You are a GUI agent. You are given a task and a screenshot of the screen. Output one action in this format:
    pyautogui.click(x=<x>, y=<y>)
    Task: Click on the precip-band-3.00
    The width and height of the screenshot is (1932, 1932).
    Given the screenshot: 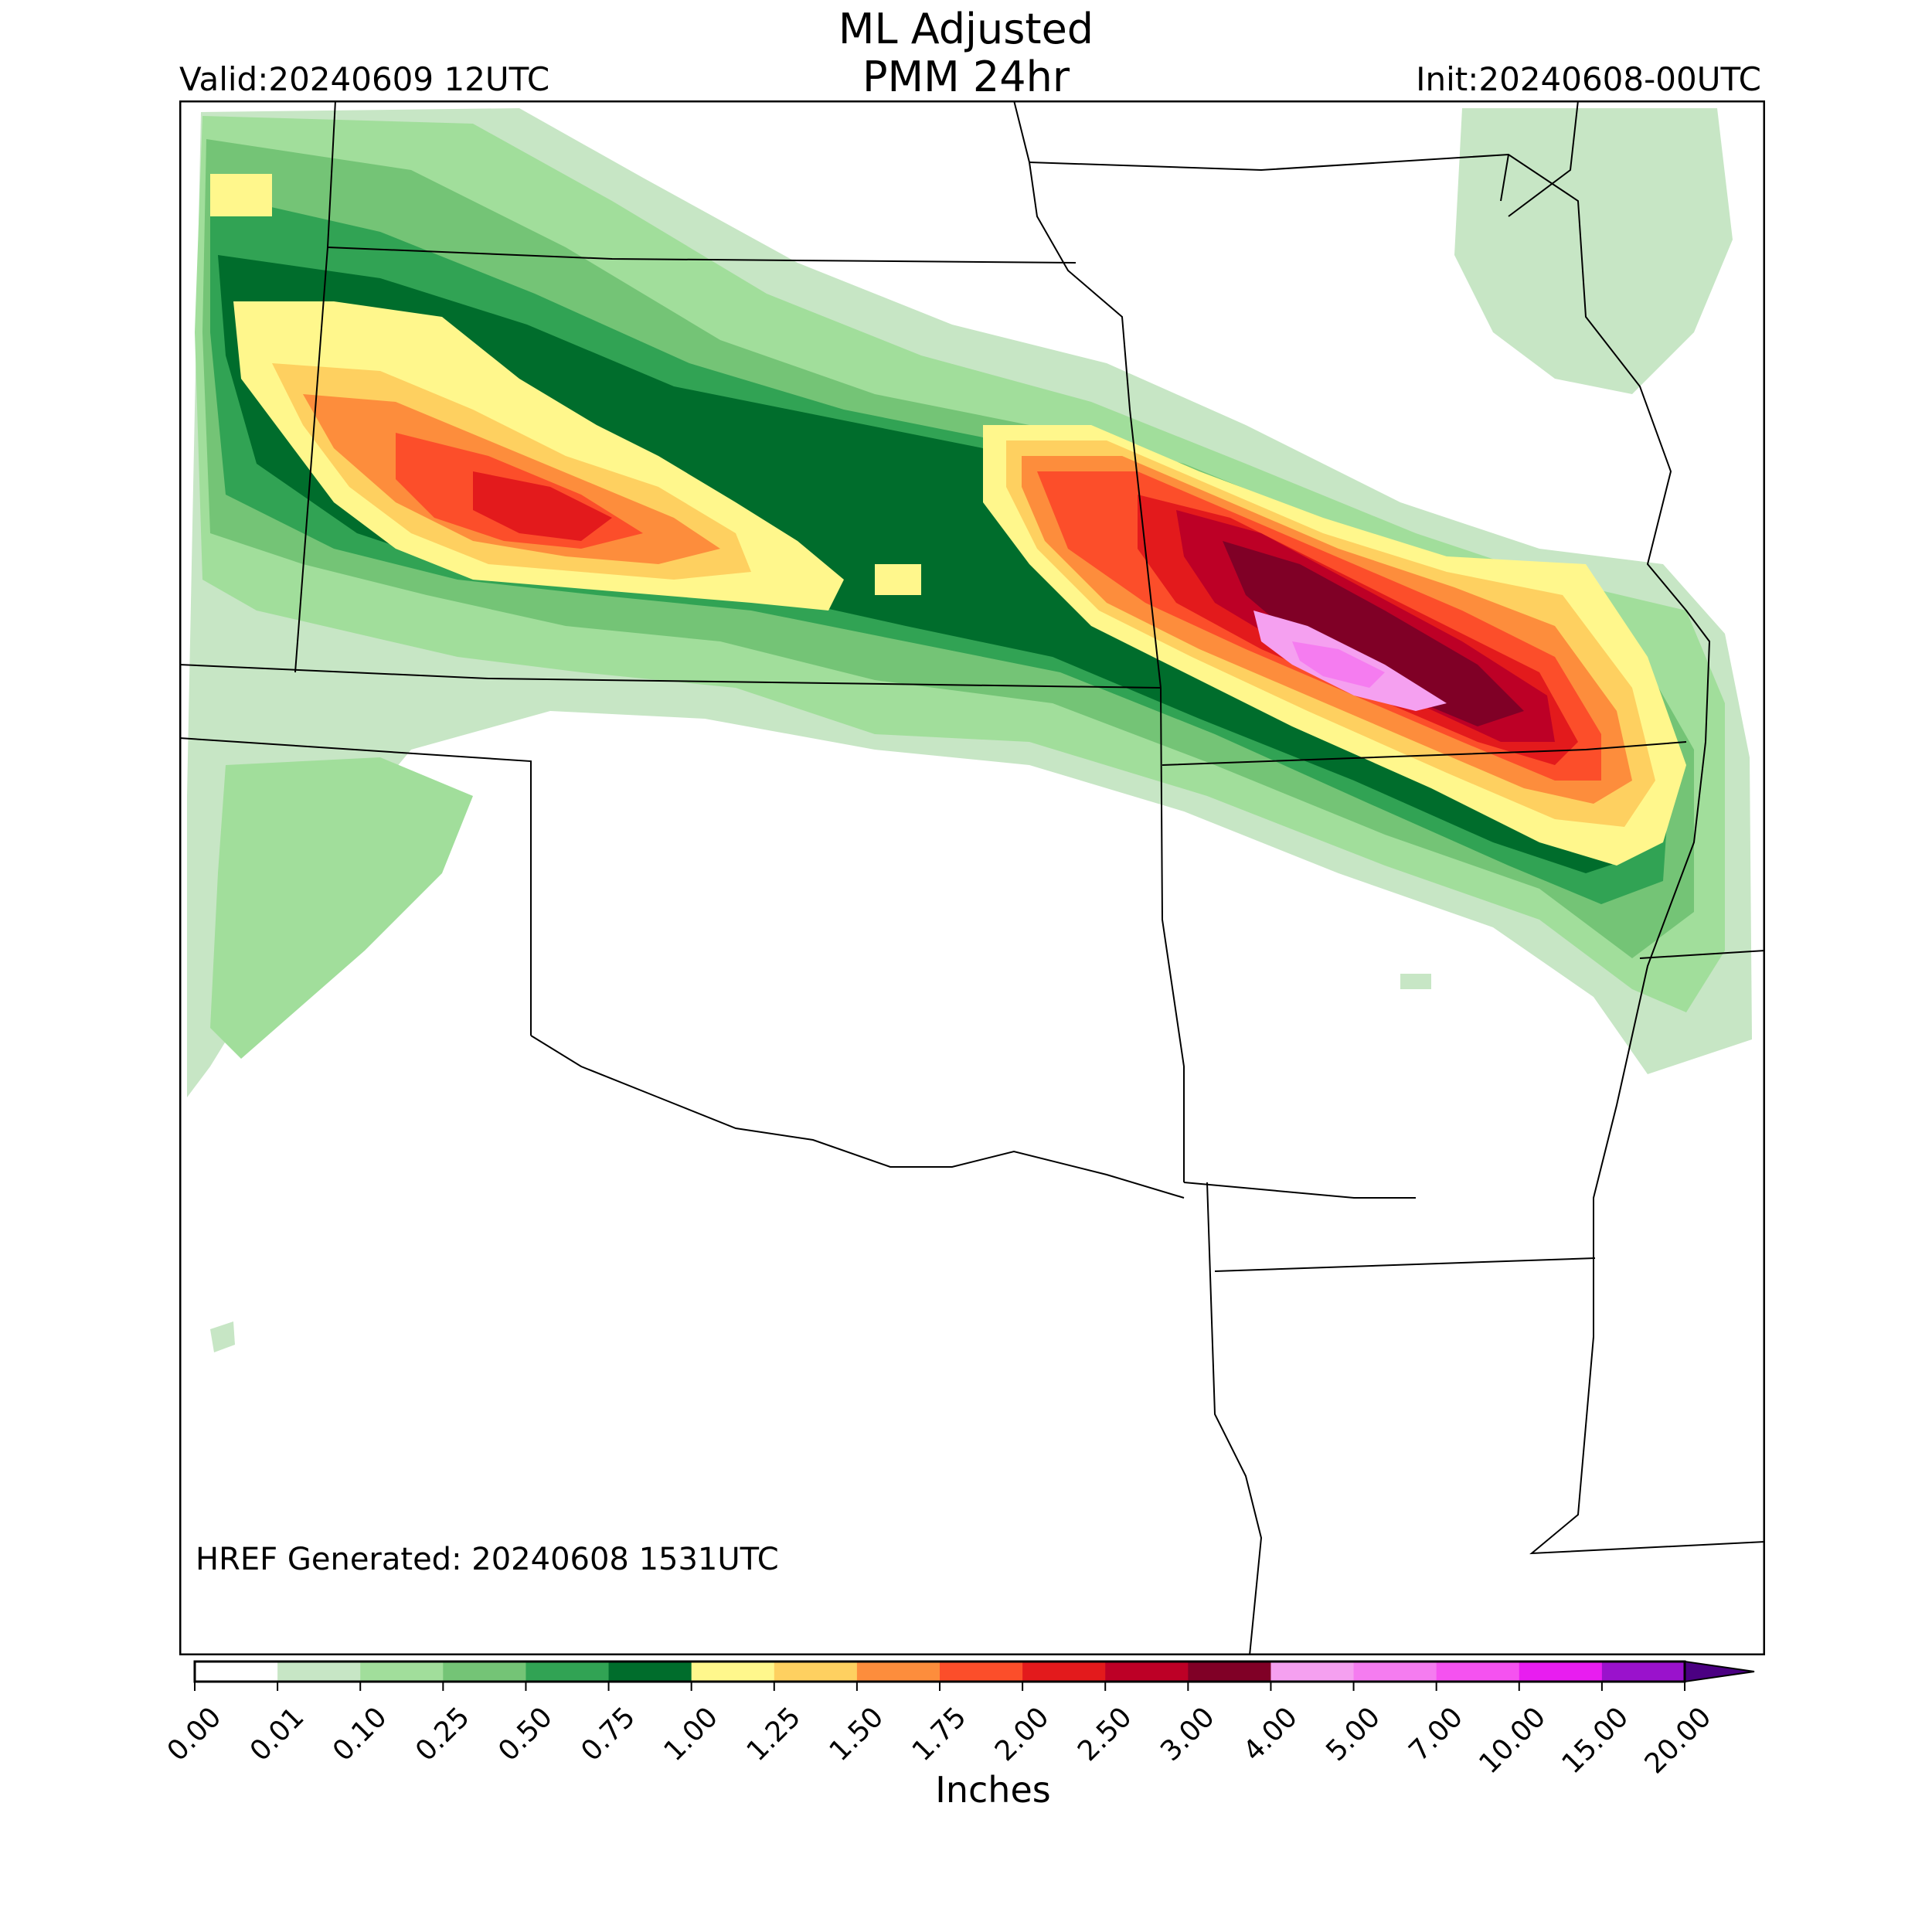 What is the action you would take?
    pyautogui.click(x=1374, y=634)
    